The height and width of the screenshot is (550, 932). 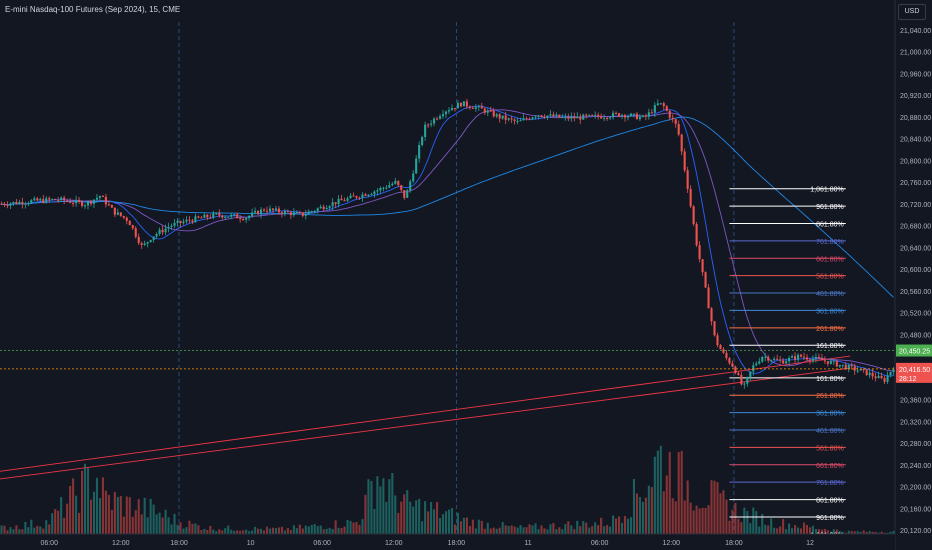 I want to click on fib-level-label: 361.80%, so click(x=830, y=414).